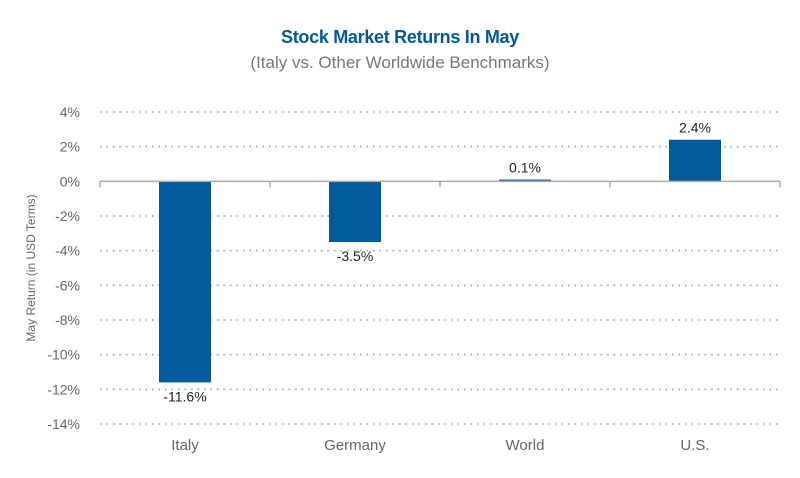 The width and height of the screenshot is (800, 478). What do you see at coordinates (67, 216) in the screenshot?
I see `y-tick-label: -2%` at bounding box center [67, 216].